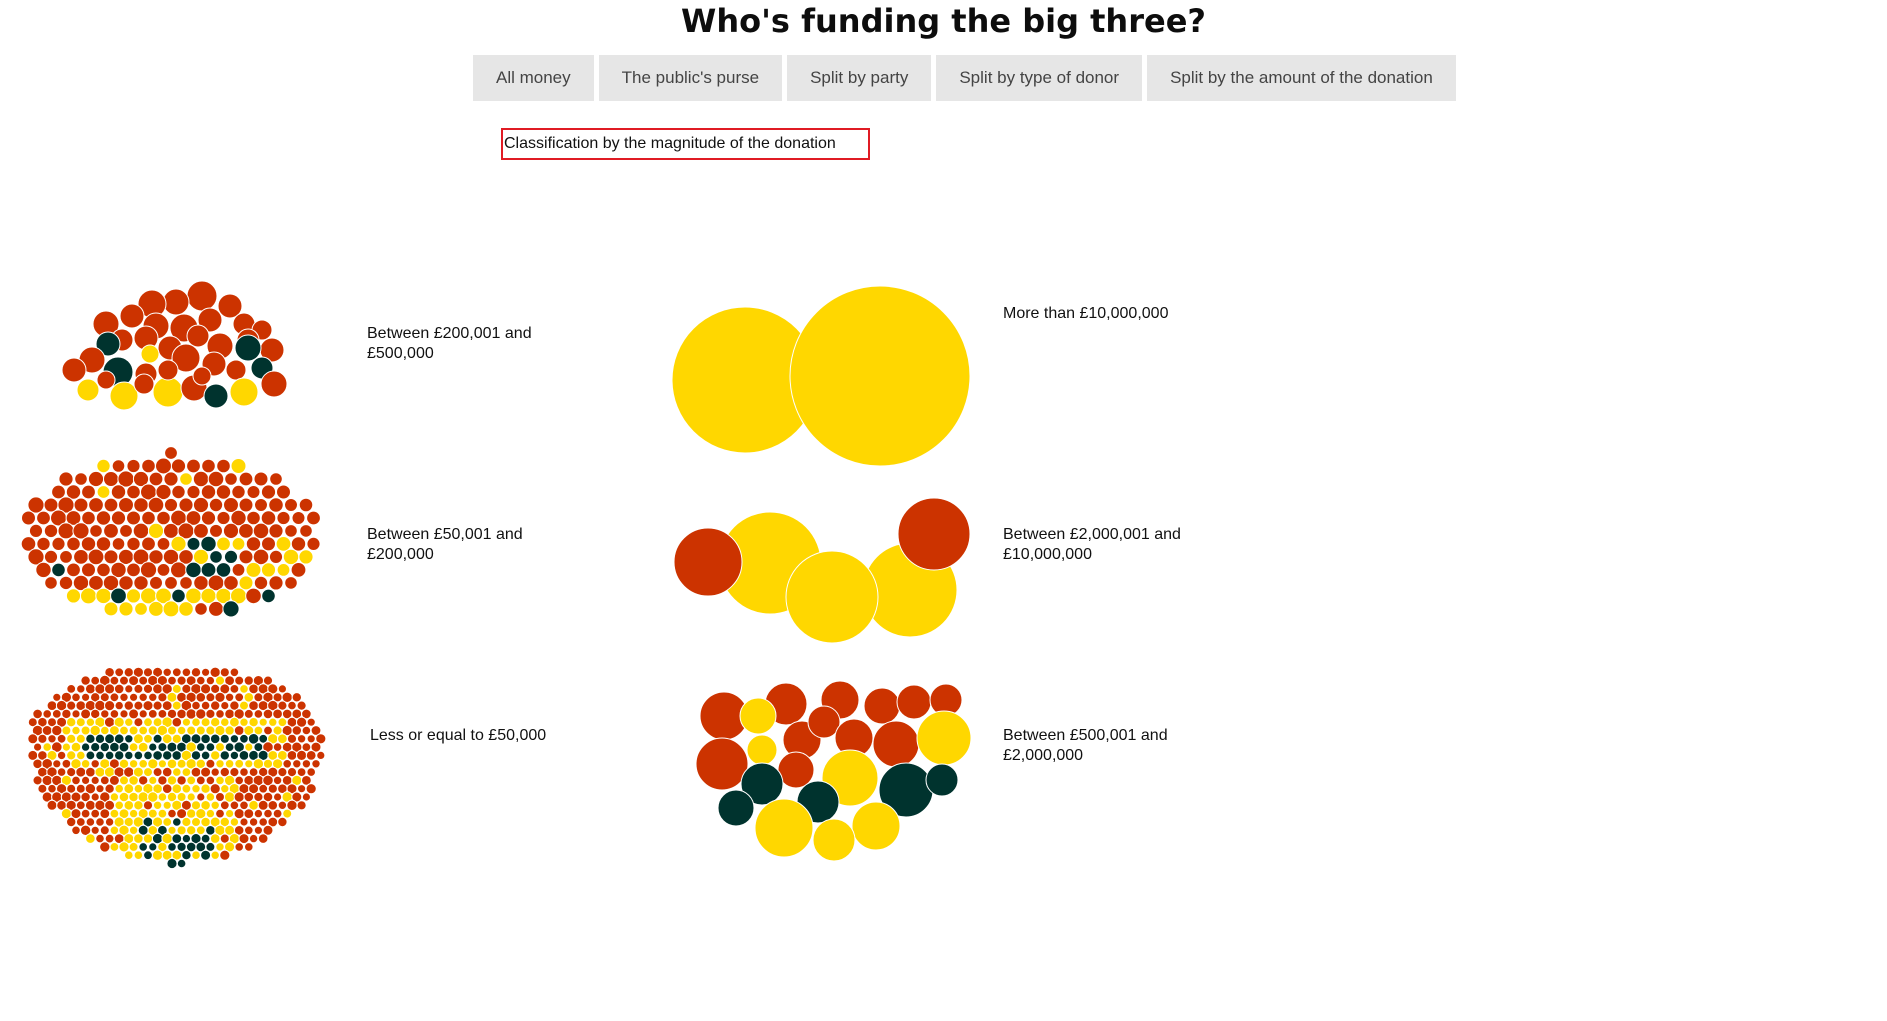 This screenshot has height=1021, width=1887. What do you see at coordinates (400, 554) in the screenshot?
I see `group-label-line: £200,000` at bounding box center [400, 554].